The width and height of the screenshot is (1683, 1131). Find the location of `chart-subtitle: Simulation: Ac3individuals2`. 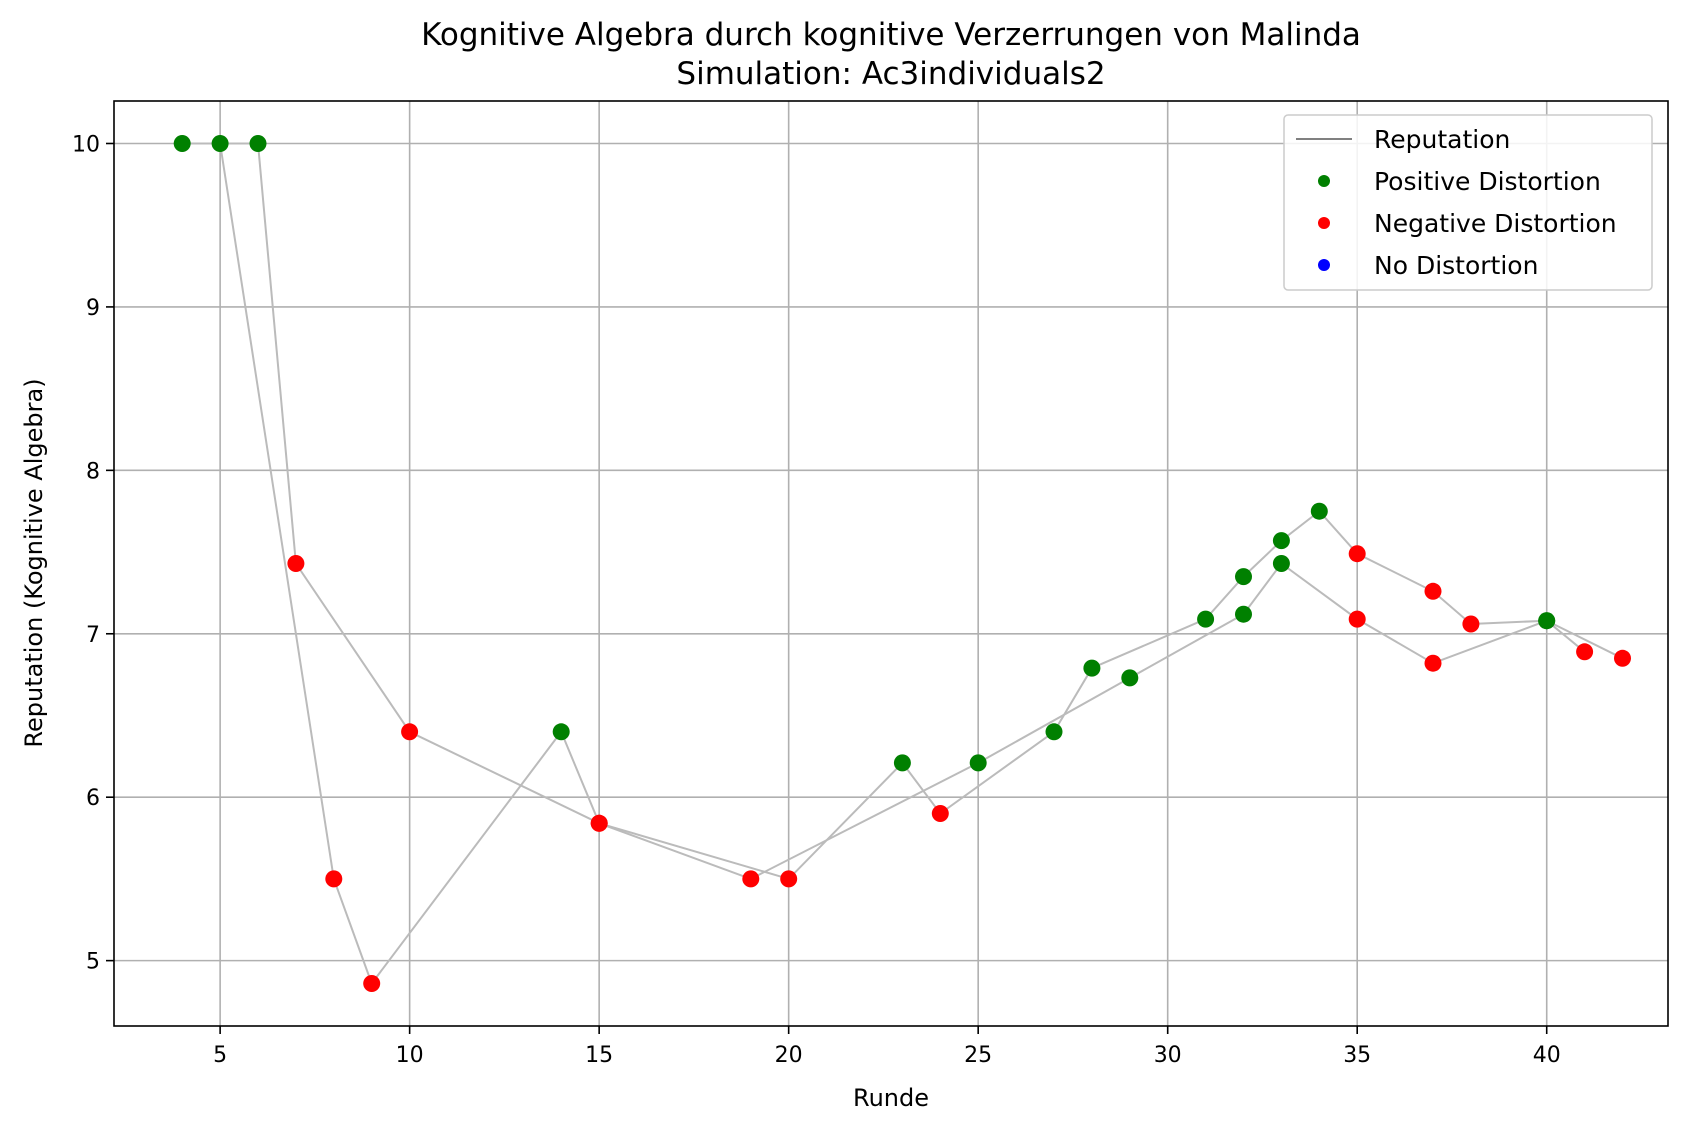

chart-subtitle: Simulation: Ac3individuals2 is located at coordinates (890, 74).